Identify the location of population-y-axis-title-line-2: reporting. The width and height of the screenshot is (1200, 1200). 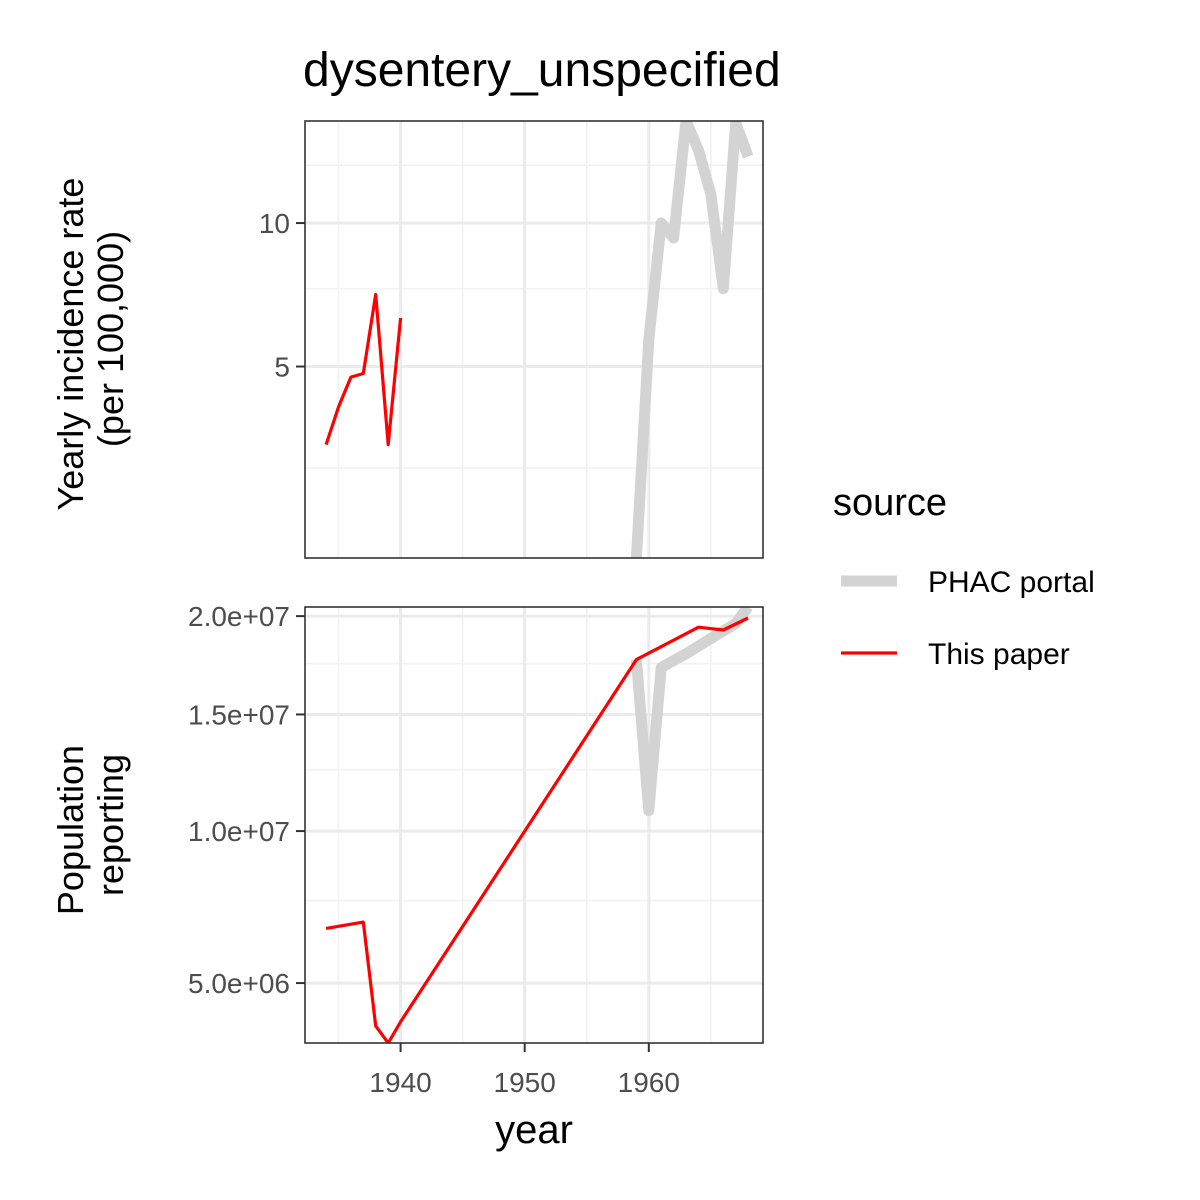
(110, 825).